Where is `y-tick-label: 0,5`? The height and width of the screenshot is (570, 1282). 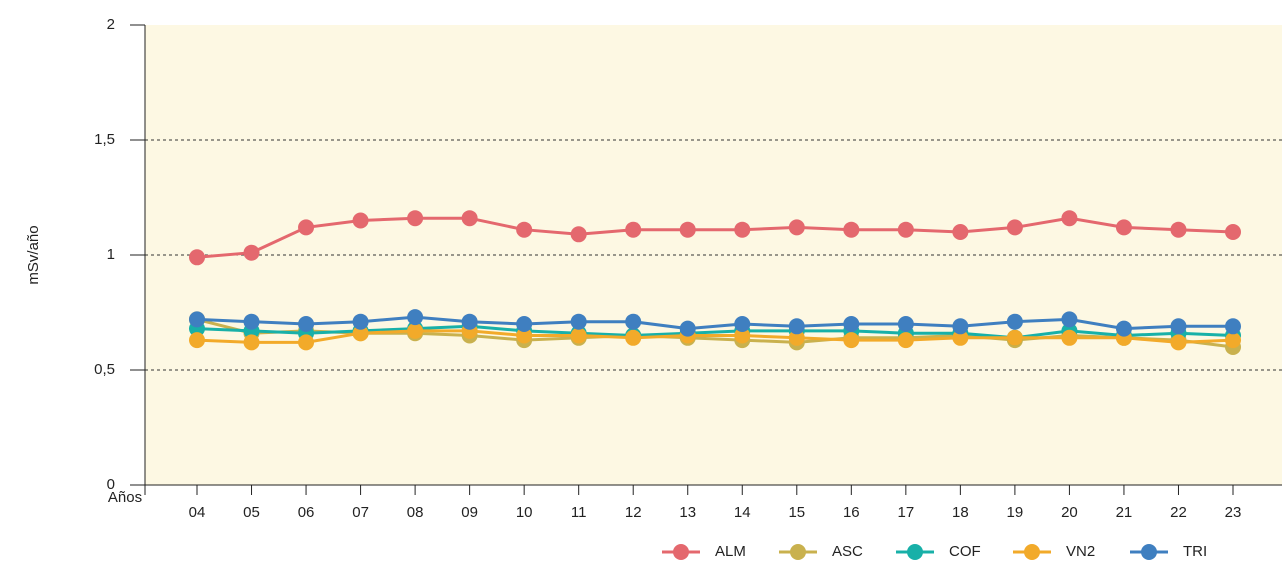 y-tick-label: 0,5 is located at coordinates (104, 369).